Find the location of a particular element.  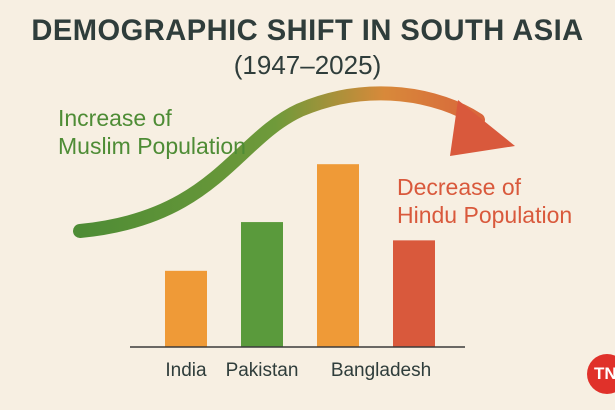

annotation-decrease: Decrease of Hindu Population is located at coordinates (485, 201).